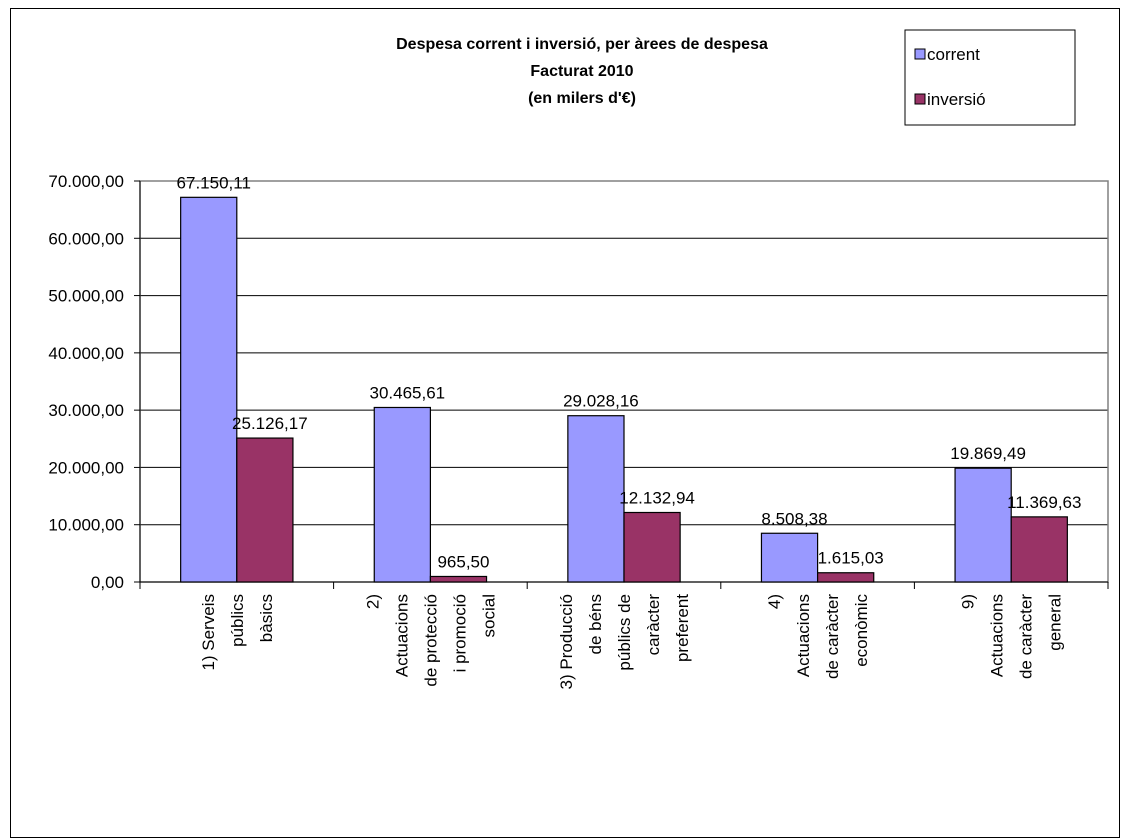 The height and width of the screenshot is (838, 1125). What do you see at coordinates (488, 615) in the screenshot?
I see `category-label: social` at bounding box center [488, 615].